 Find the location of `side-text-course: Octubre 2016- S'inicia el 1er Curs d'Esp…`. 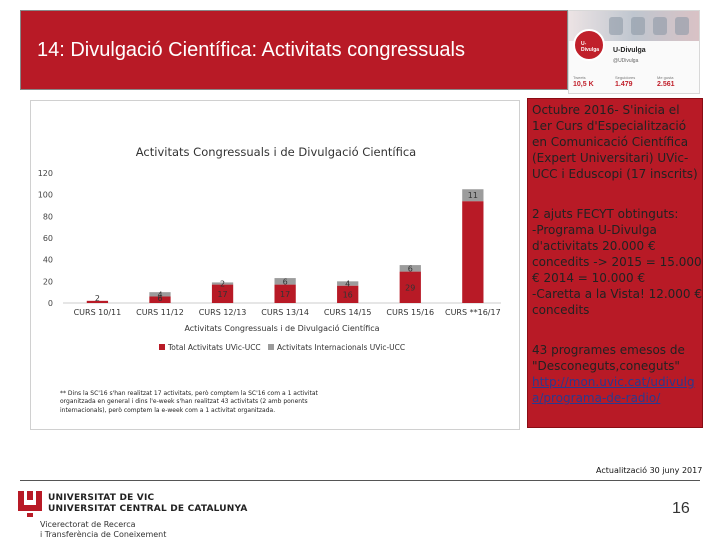

side-text-course: Octubre 2016- S'inicia el 1er Curs d'Esp… is located at coordinates (615, 142).